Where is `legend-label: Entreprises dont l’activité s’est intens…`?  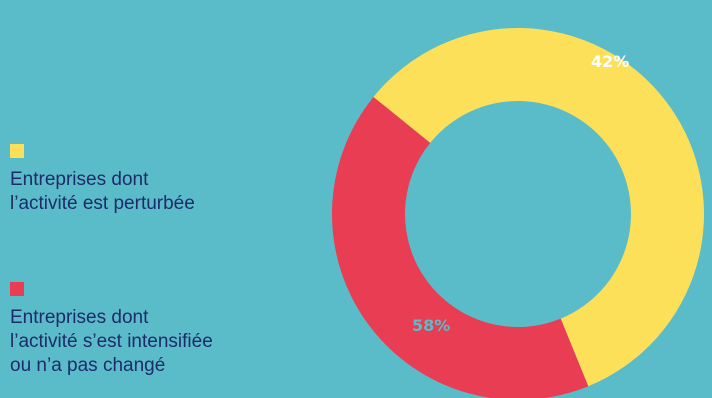
legend-label: Entreprises dont l’activité s’est intens… is located at coordinates (111, 341).